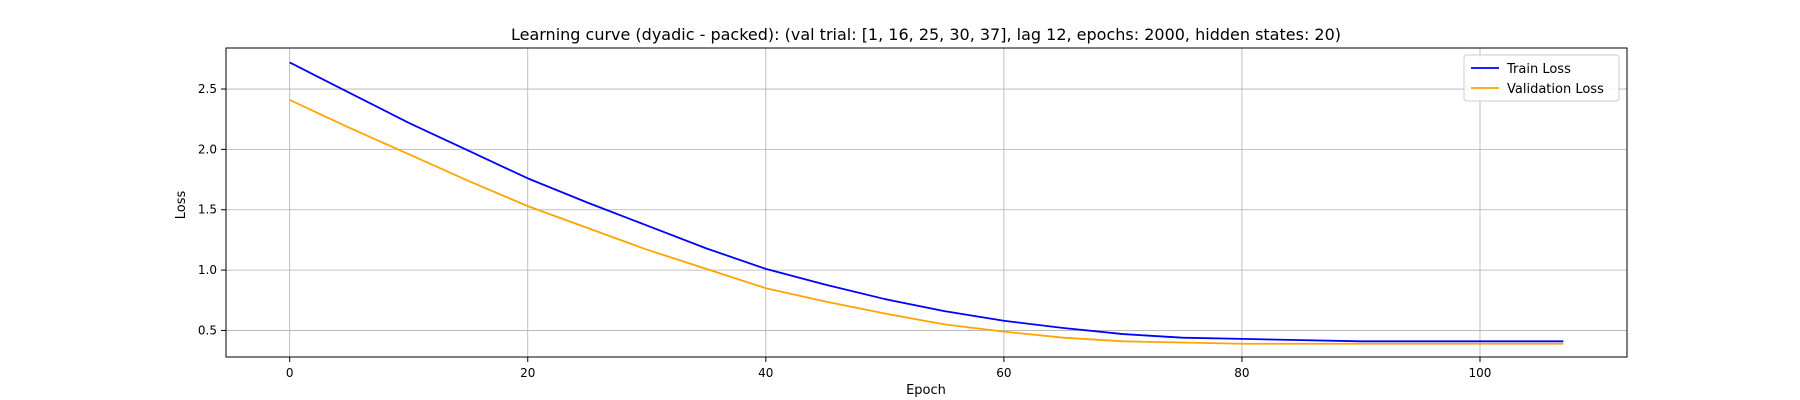 The height and width of the screenshot is (400, 1800). What do you see at coordinates (207, 270) in the screenshot?
I see `y-tick-label: 1.0` at bounding box center [207, 270].